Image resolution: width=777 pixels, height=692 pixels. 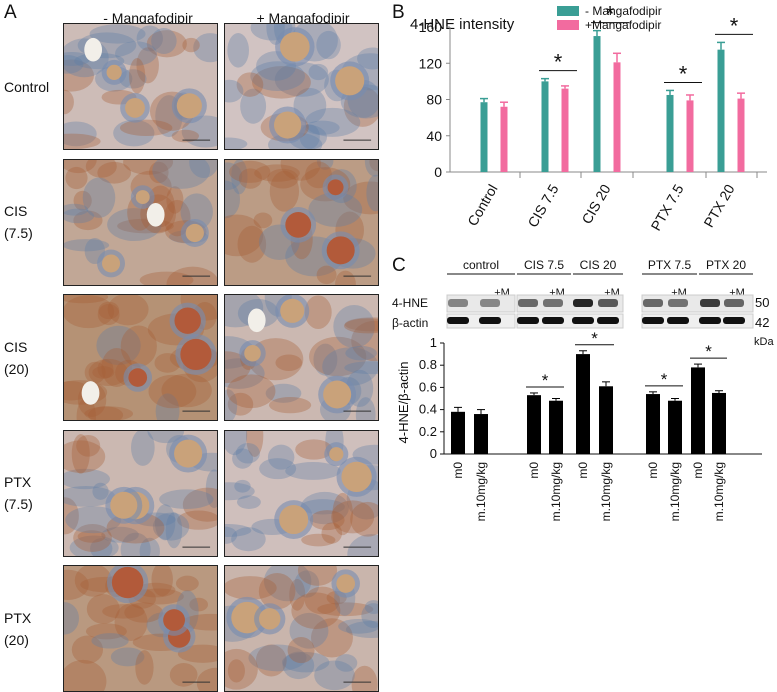 I want to click on blot-row-label: β-actin, so click(x=410, y=323).